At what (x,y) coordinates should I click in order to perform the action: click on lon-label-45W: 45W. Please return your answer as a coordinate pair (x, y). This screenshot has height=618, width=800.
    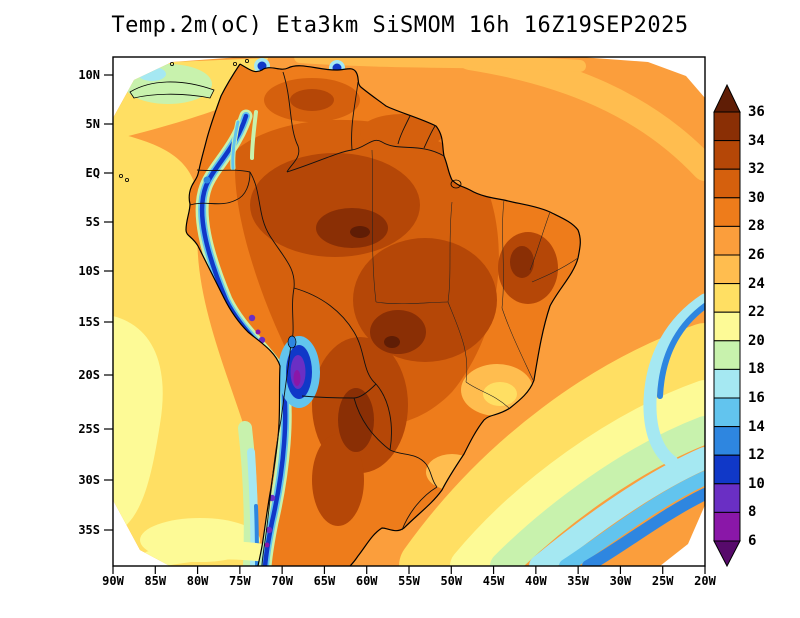
    Looking at the image, I should click on (493, 581).